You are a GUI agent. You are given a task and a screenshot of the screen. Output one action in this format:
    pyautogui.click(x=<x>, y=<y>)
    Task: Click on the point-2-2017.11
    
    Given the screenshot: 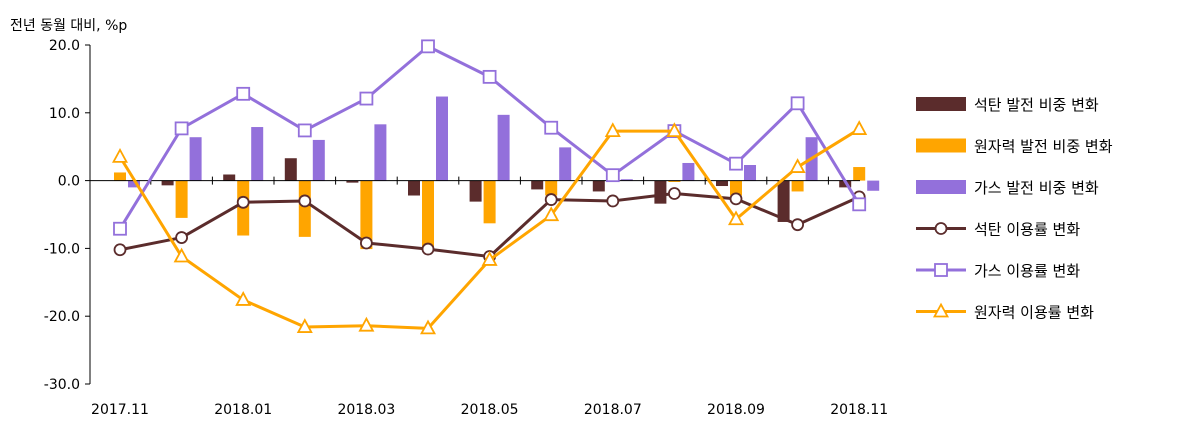 What is the action you would take?
    pyautogui.click(x=120, y=228)
    